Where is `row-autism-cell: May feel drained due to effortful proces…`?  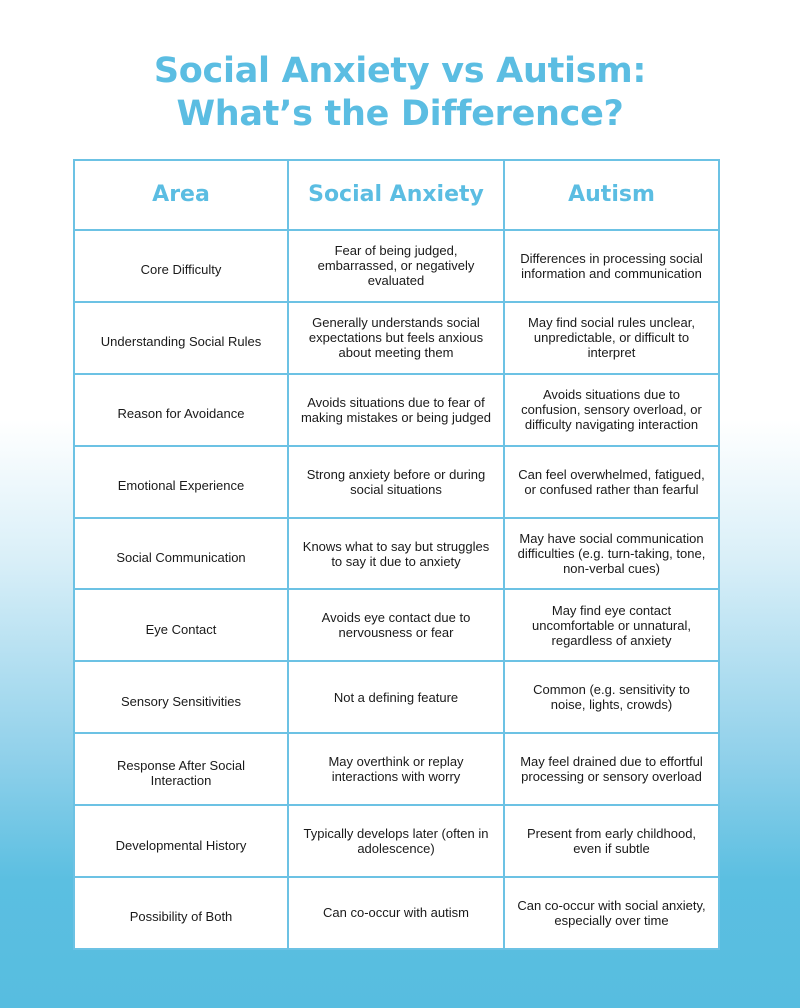 row-autism-cell: May feel drained due to effortful proces… is located at coordinates (612, 770).